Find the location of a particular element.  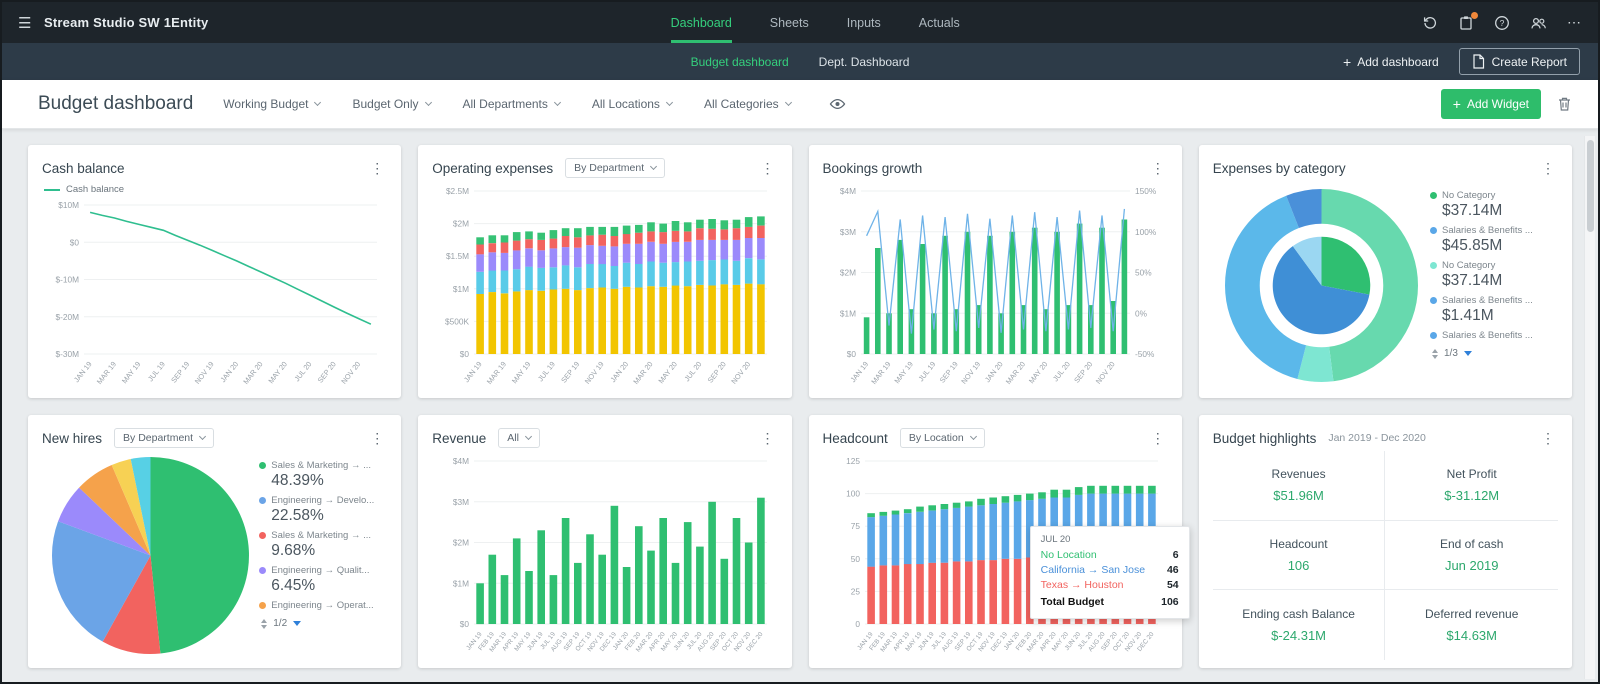

scrollbar-track is located at coordinates (1589, 407).